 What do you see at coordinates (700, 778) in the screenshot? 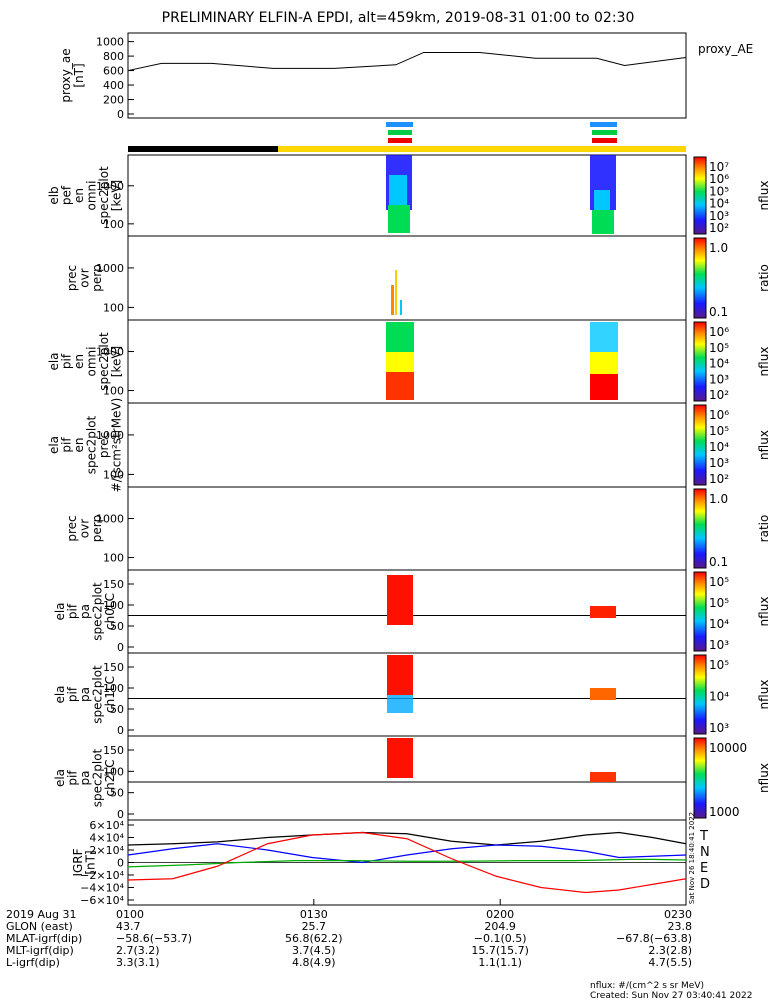
I see `colorbar-pa2` at bounding box center [700, 778].